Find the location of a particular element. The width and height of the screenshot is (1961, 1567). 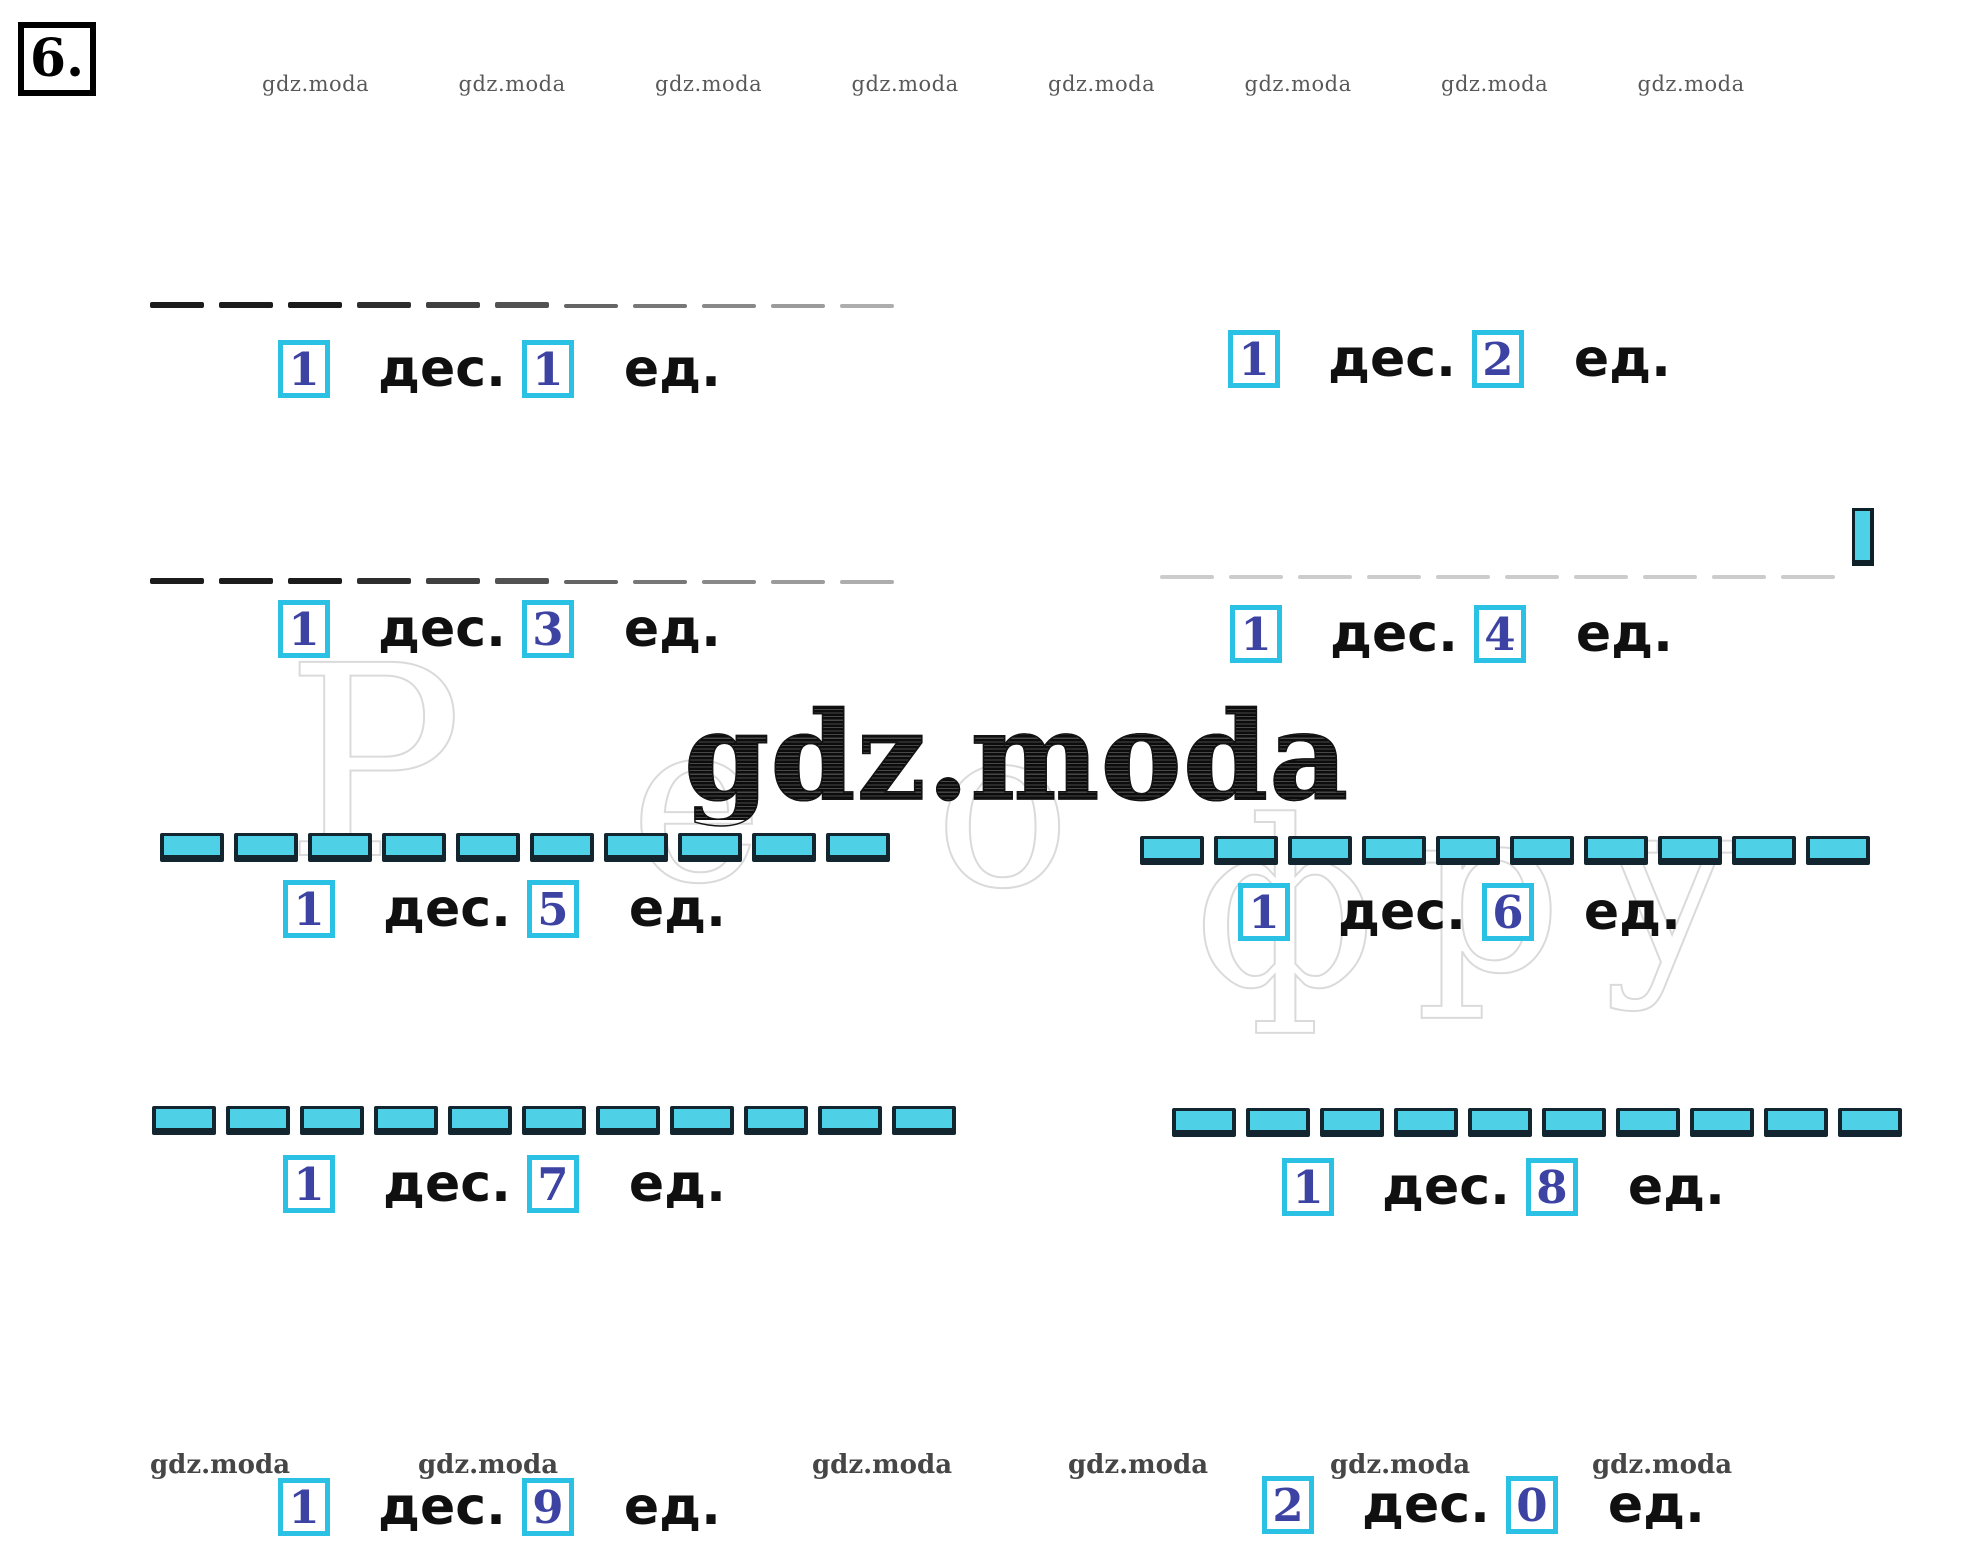

stray-cyan-stick is located at coordinates (1863, 537).